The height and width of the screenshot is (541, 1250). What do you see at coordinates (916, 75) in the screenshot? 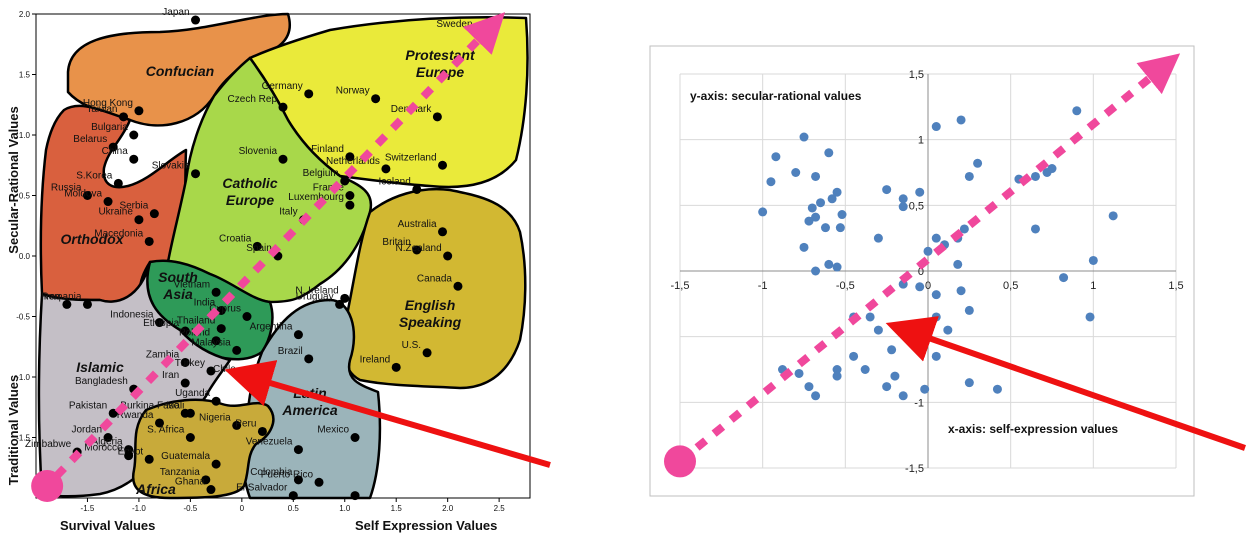
I see `y-tick-label: 1,5` at bounding box center [916, 75].